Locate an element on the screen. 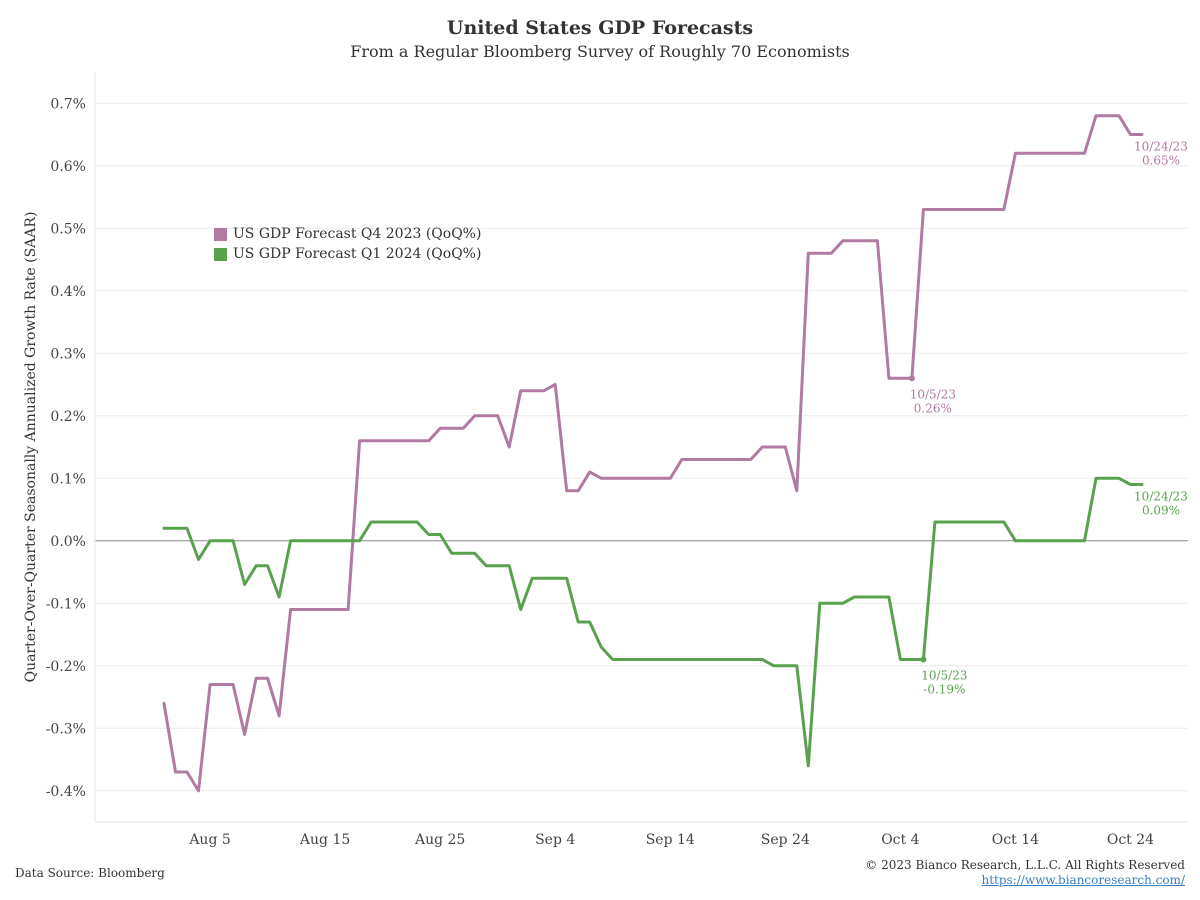 Image resolution: width=1200 pixels, height=900 pixels. y-tick-label: 0.0% is located at coordinates (68, 542).